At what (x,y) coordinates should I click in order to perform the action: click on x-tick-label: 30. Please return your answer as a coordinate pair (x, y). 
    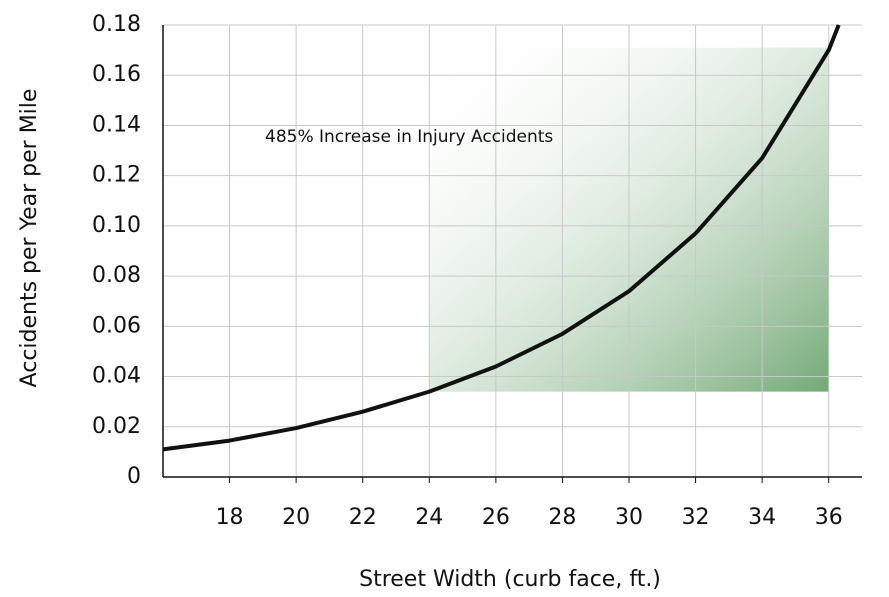
    Looking at the image, I should click on (629, 517).